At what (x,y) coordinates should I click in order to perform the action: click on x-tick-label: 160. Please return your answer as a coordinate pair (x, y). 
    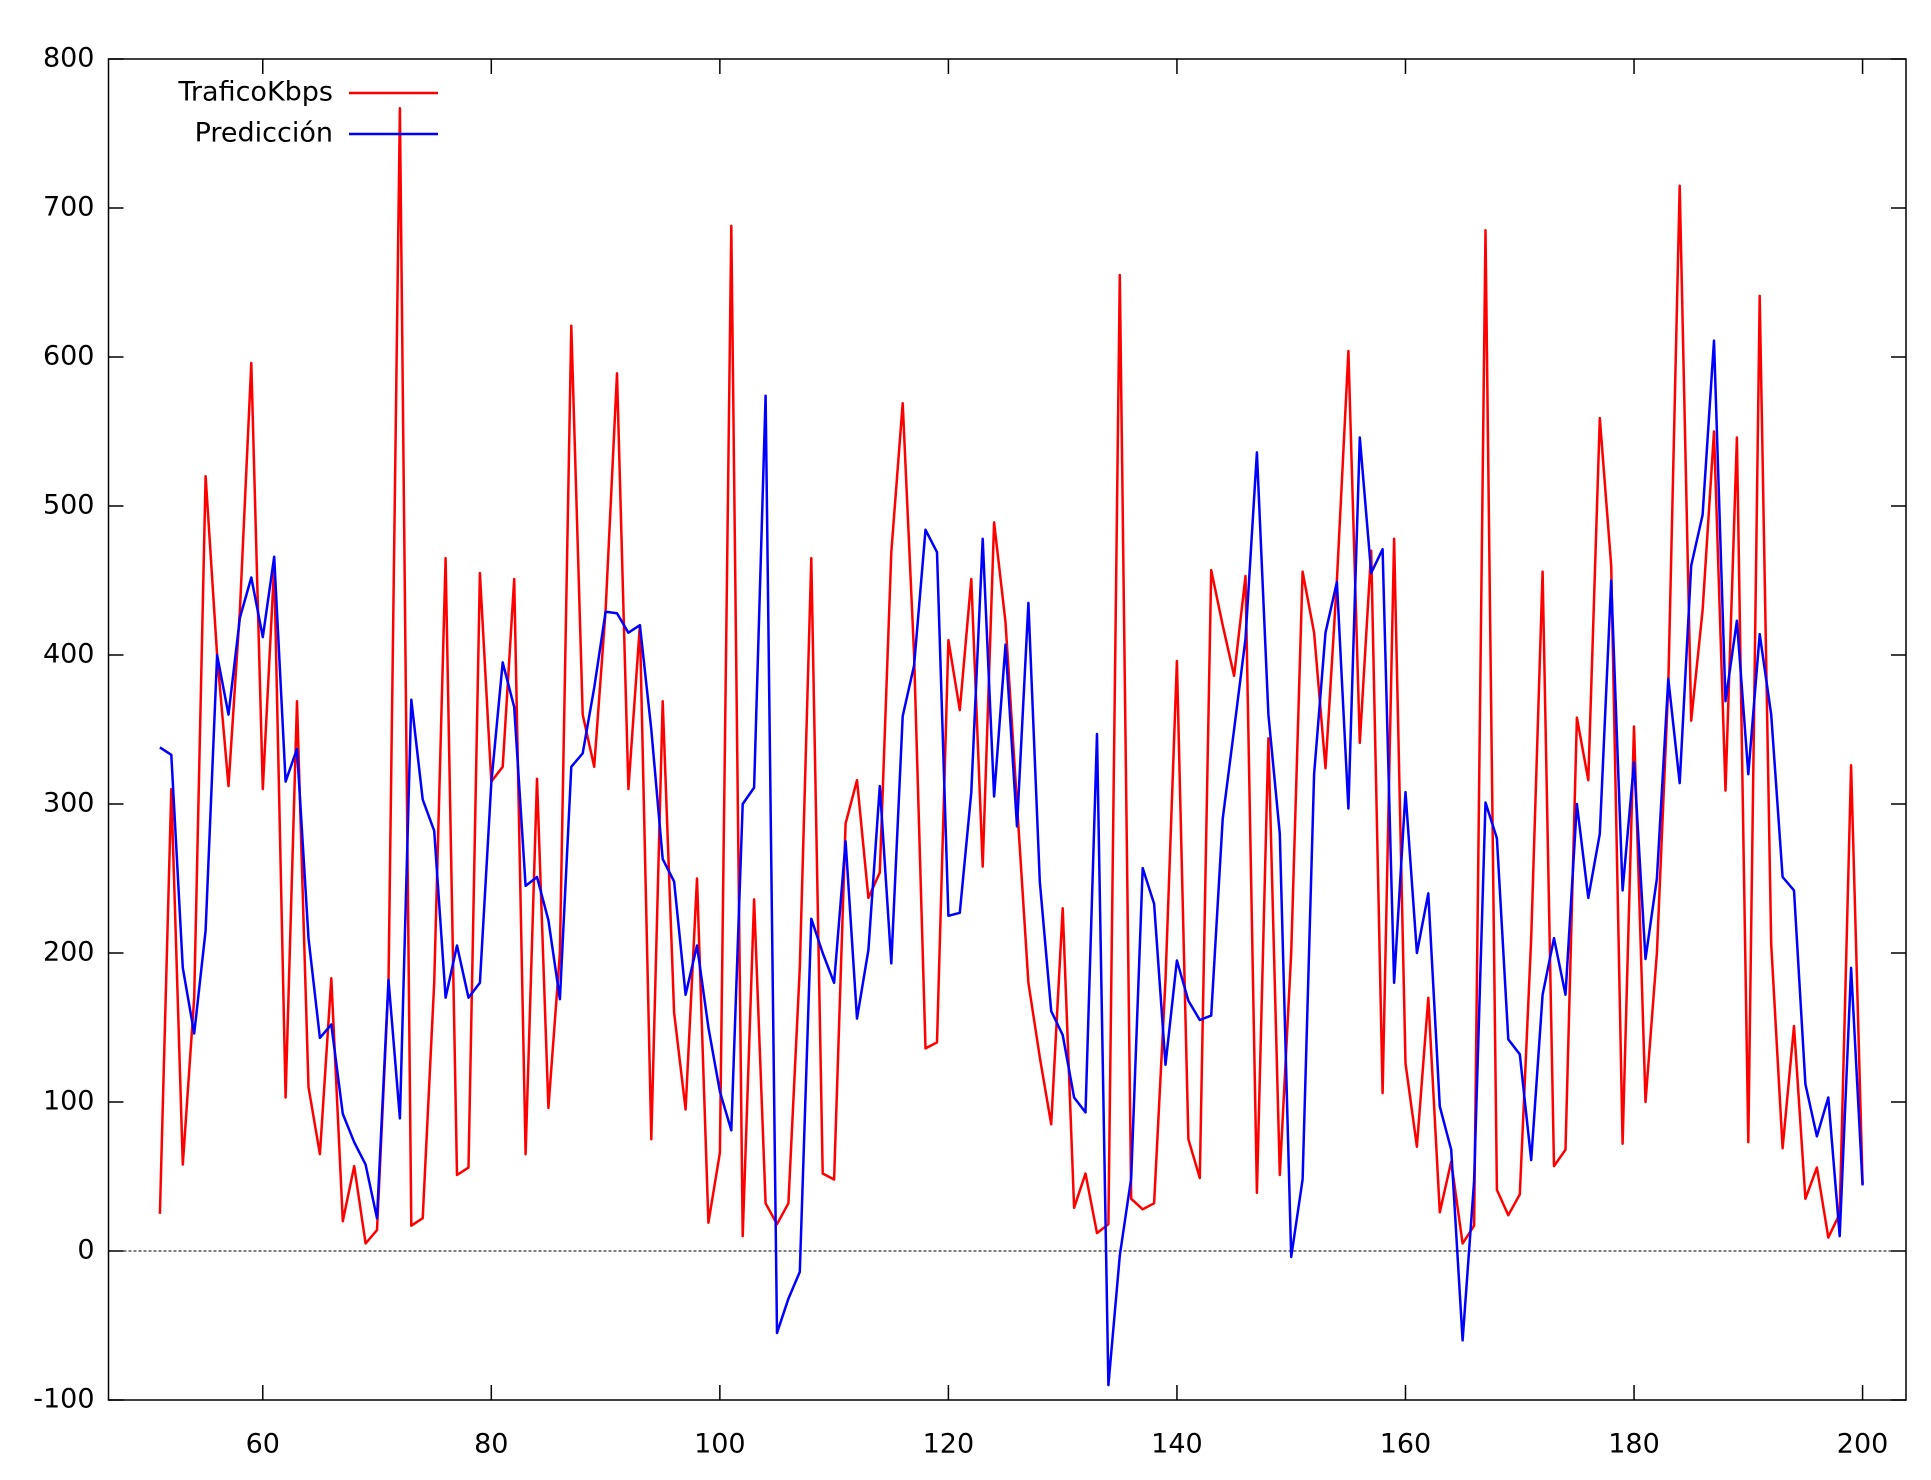
    Looking at the image, I should click on (1406, 1444).